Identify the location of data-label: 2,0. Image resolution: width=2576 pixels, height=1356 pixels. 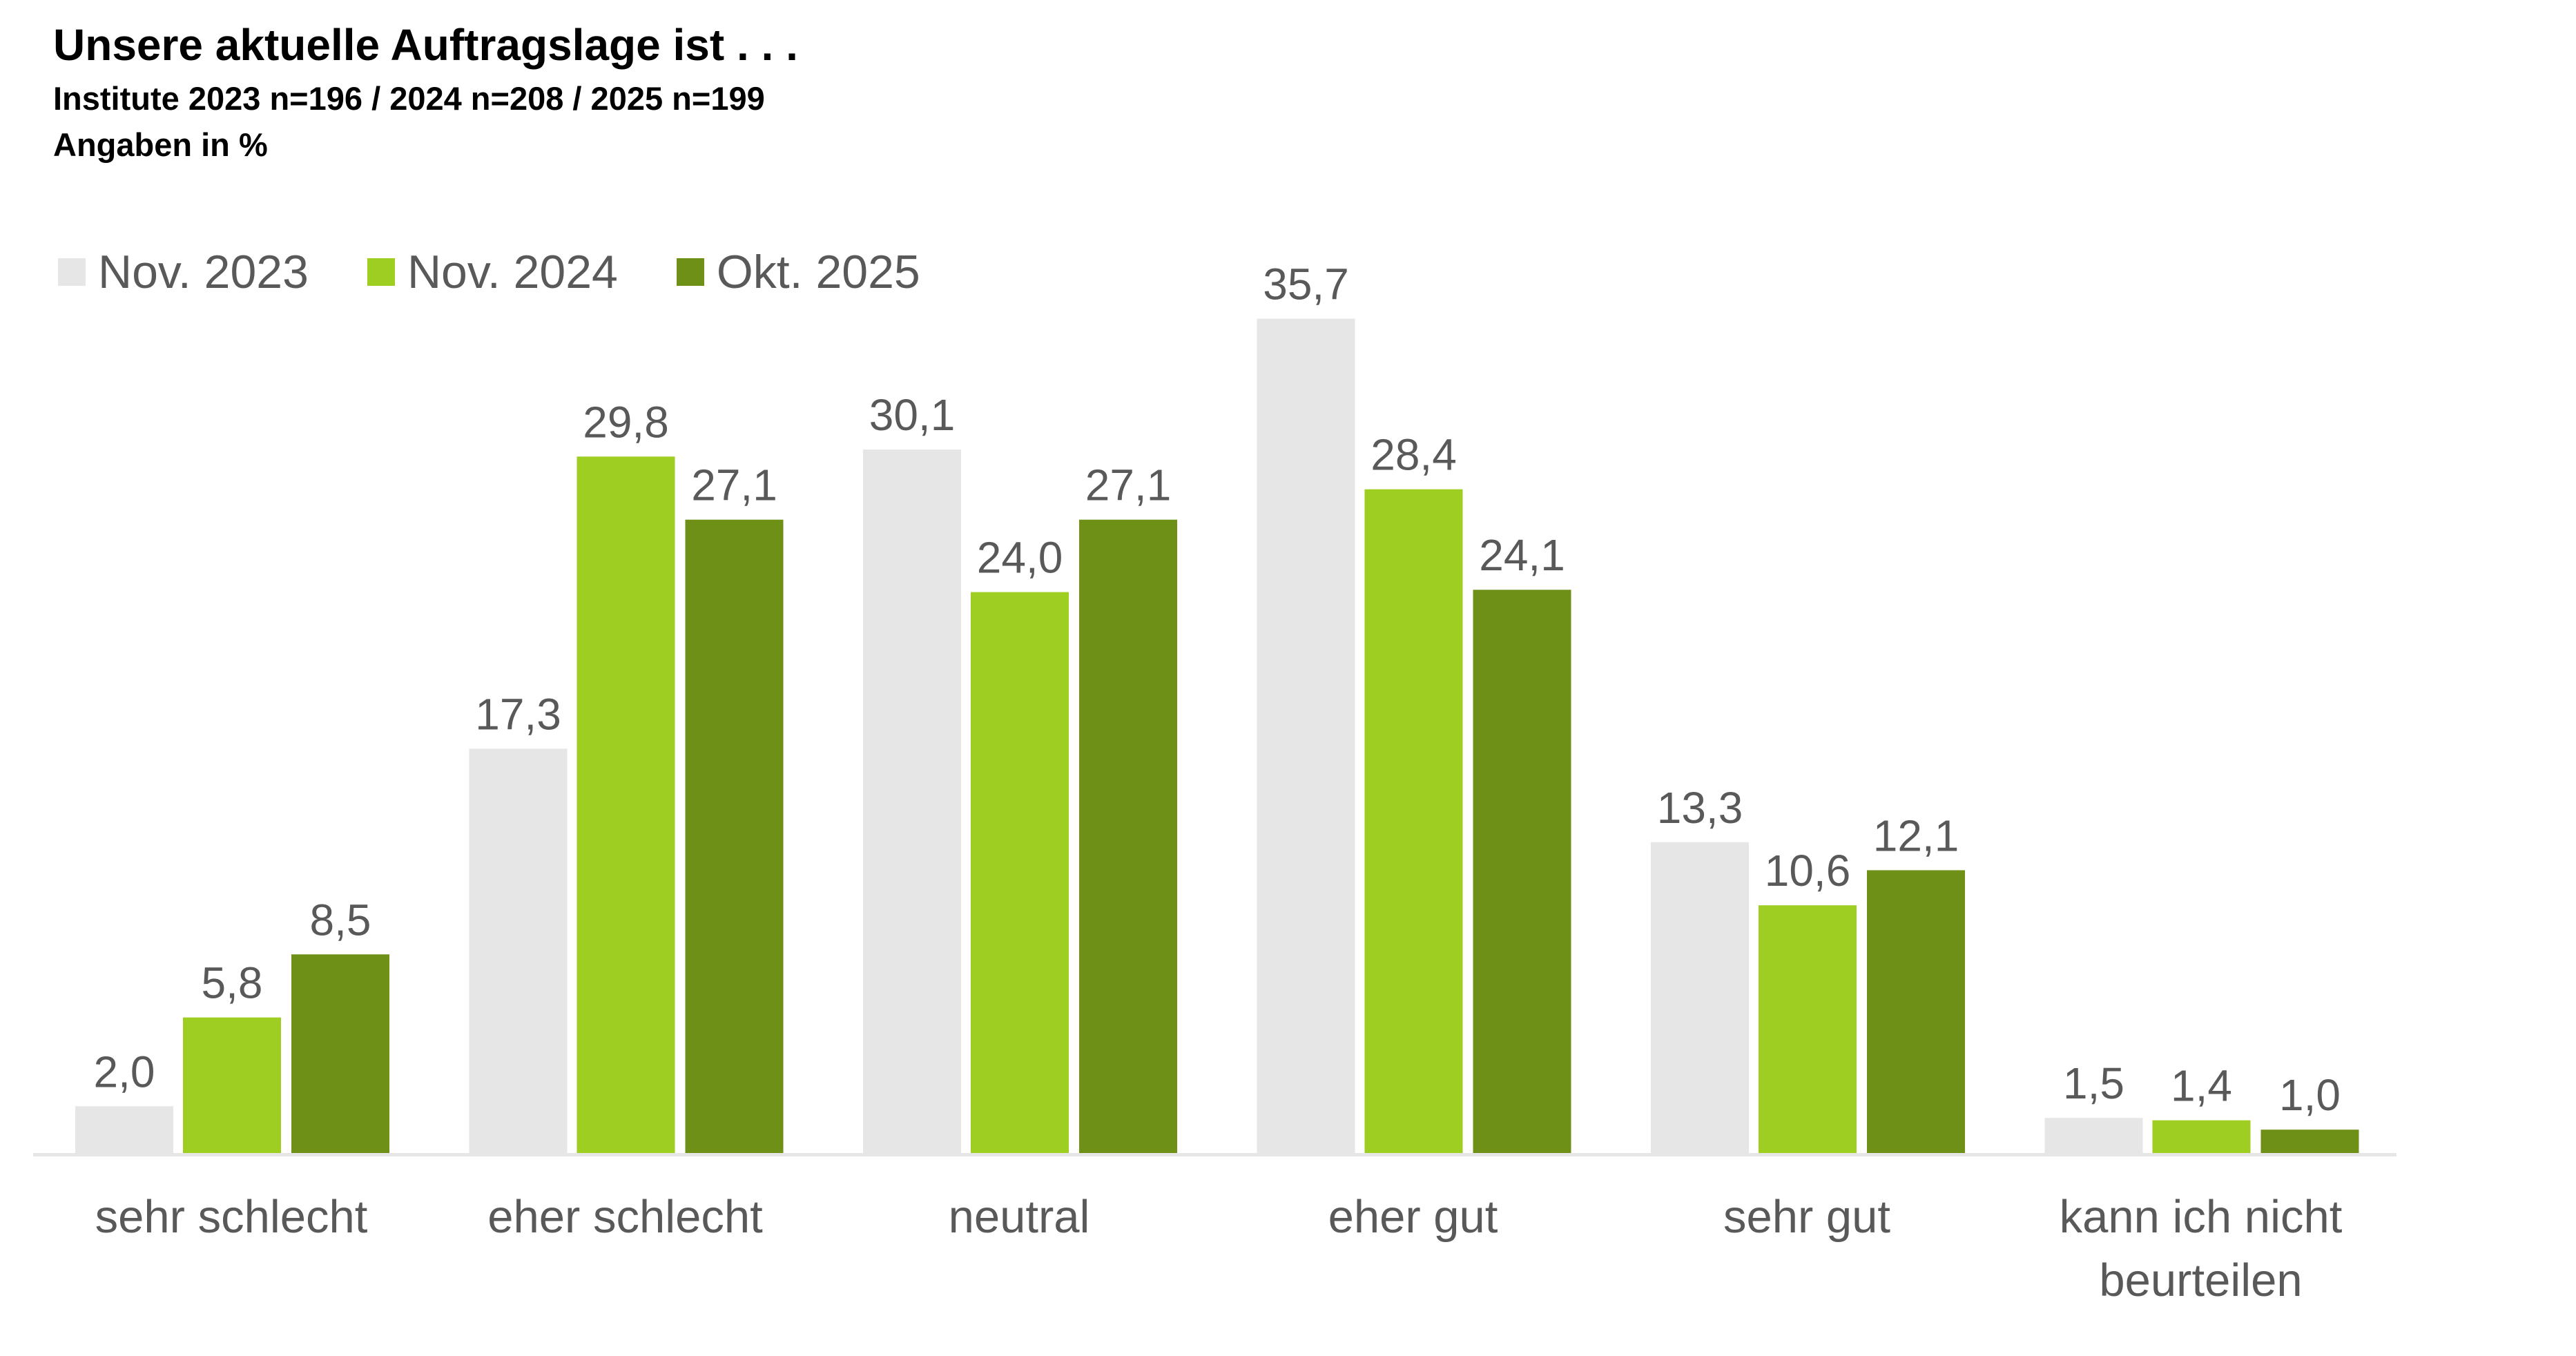
(125, 1071).